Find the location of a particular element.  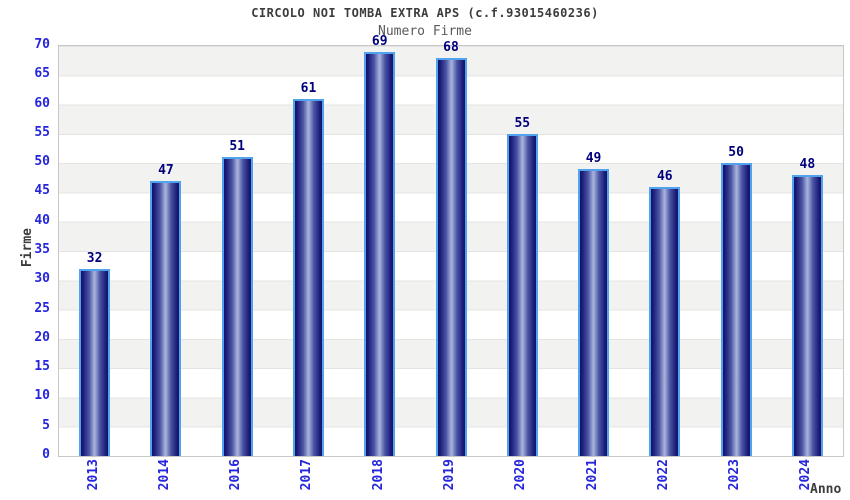

y-tick-label: 35 is located at coordinates (42, 249).